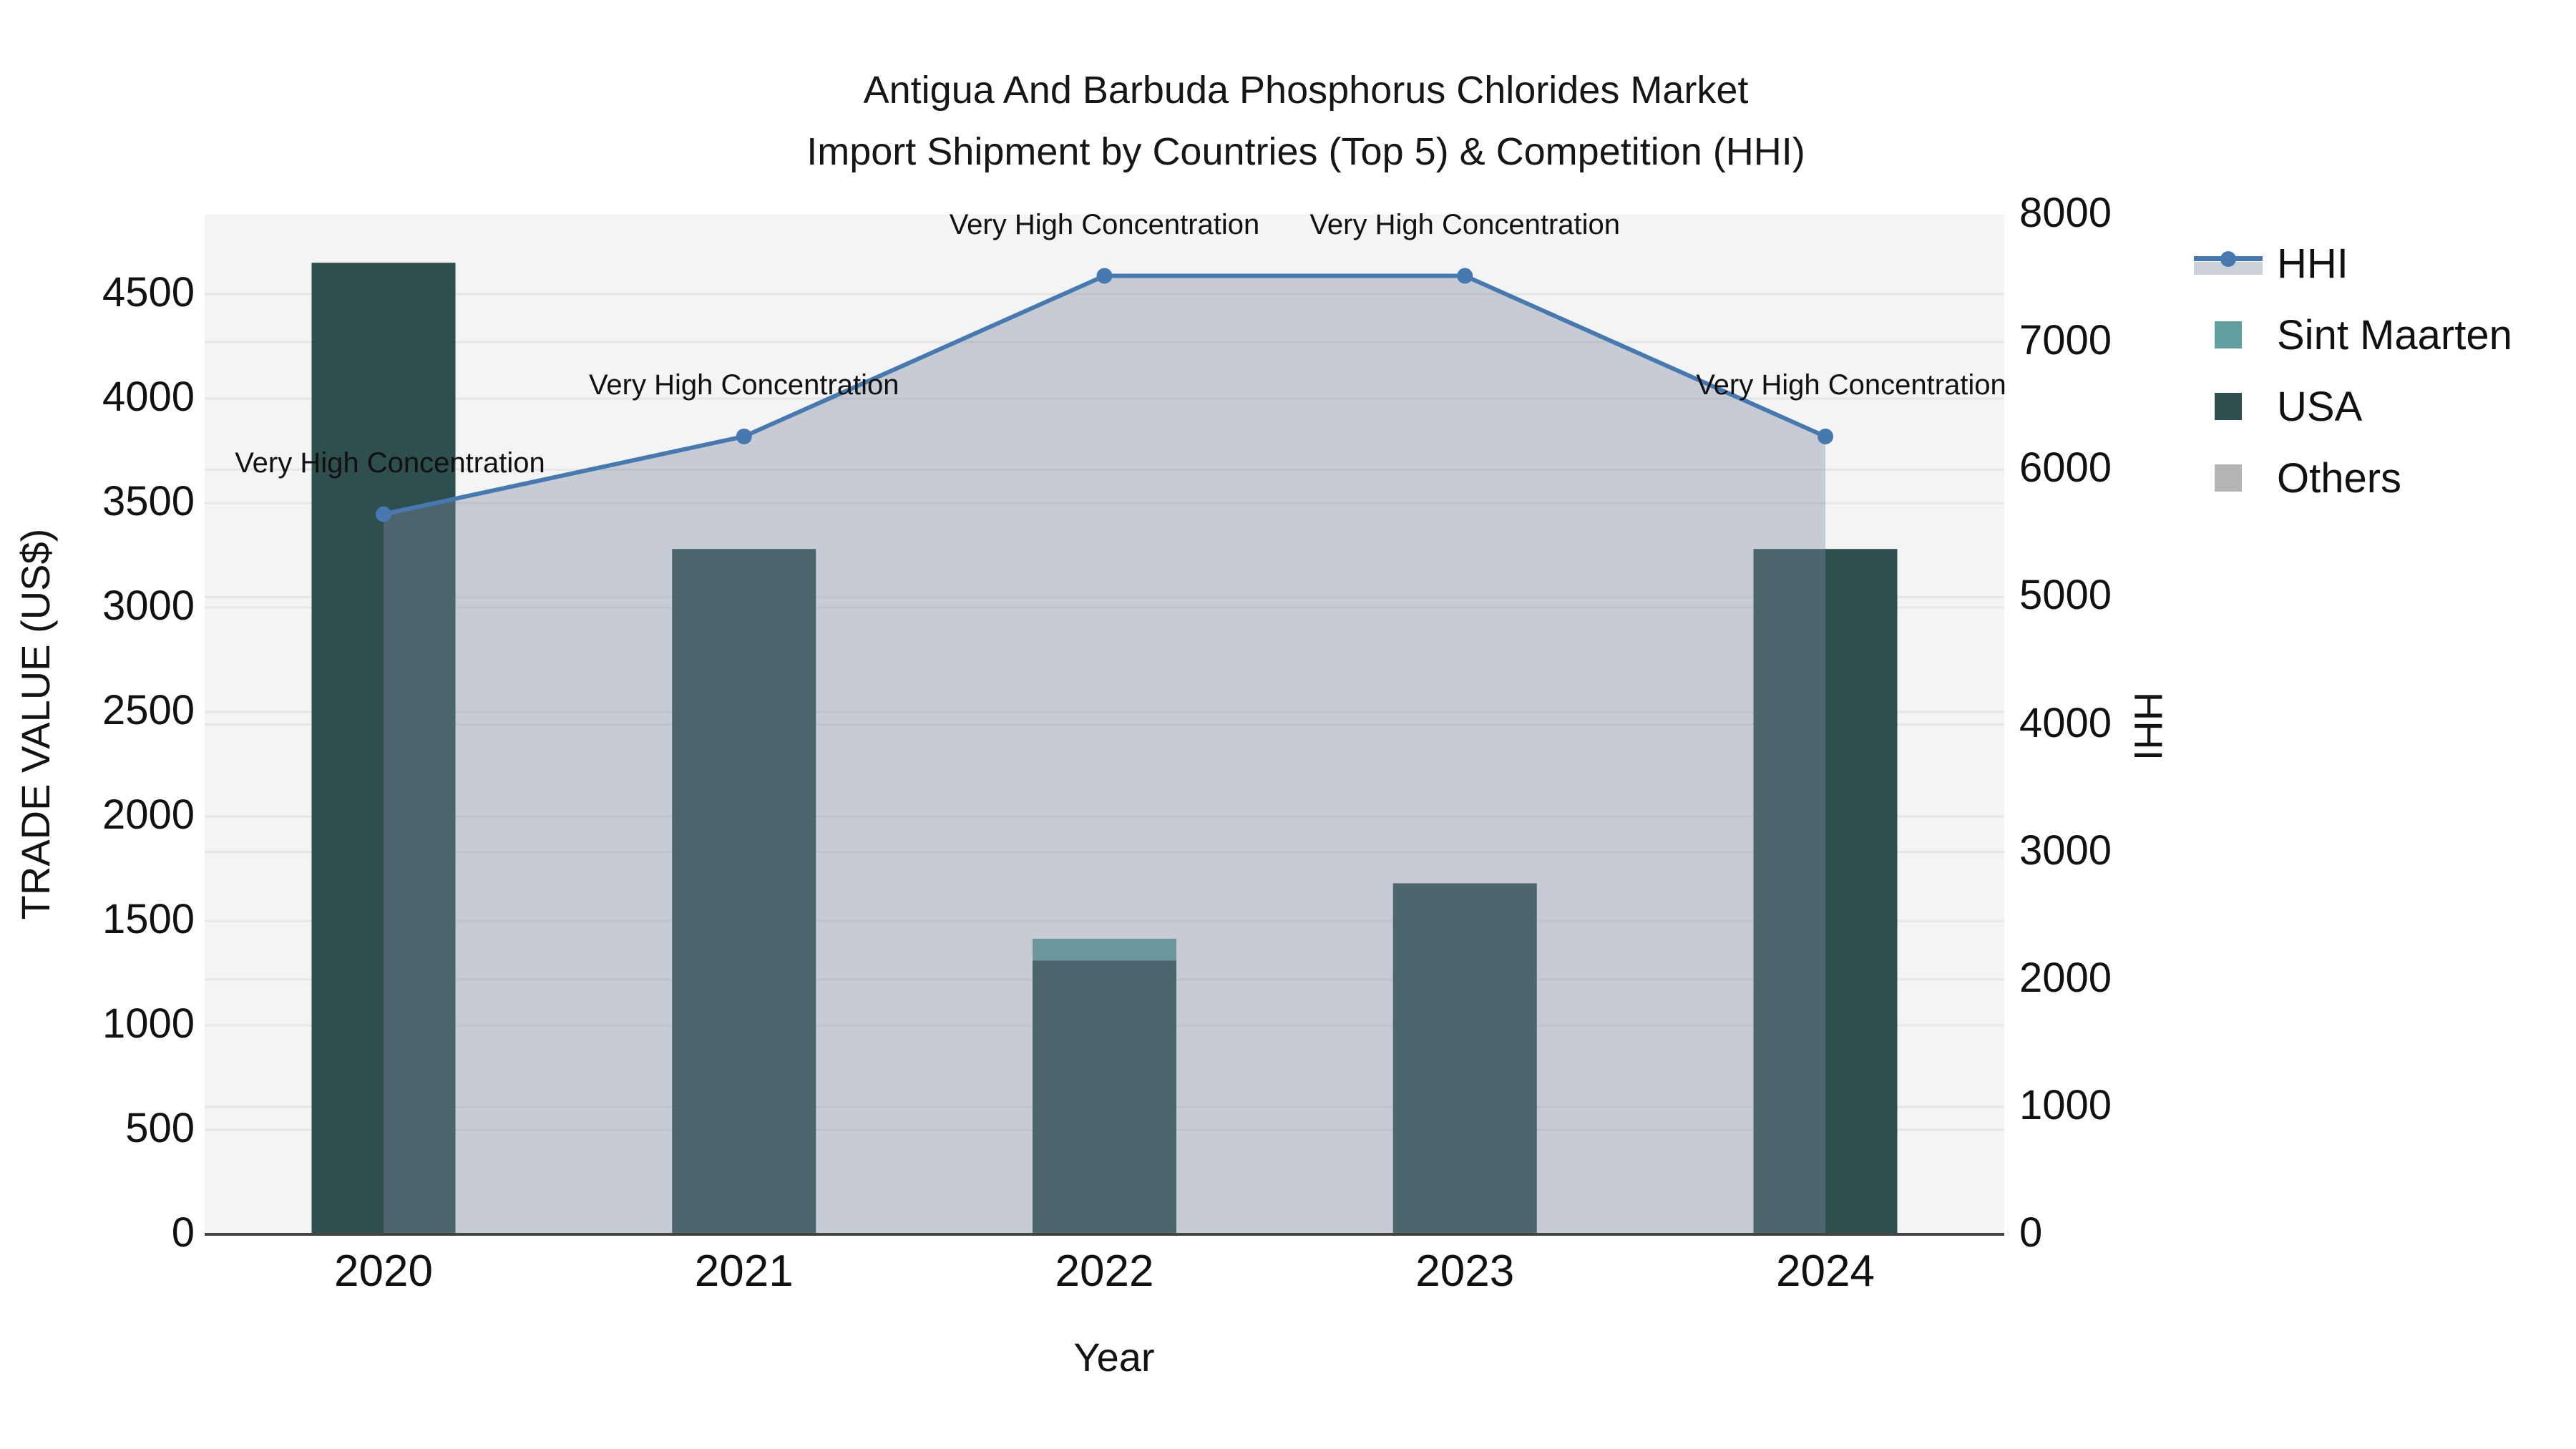 The image size is (2576, 1449). I want to click on tick-left-3500: 3500, so click(148, 501).